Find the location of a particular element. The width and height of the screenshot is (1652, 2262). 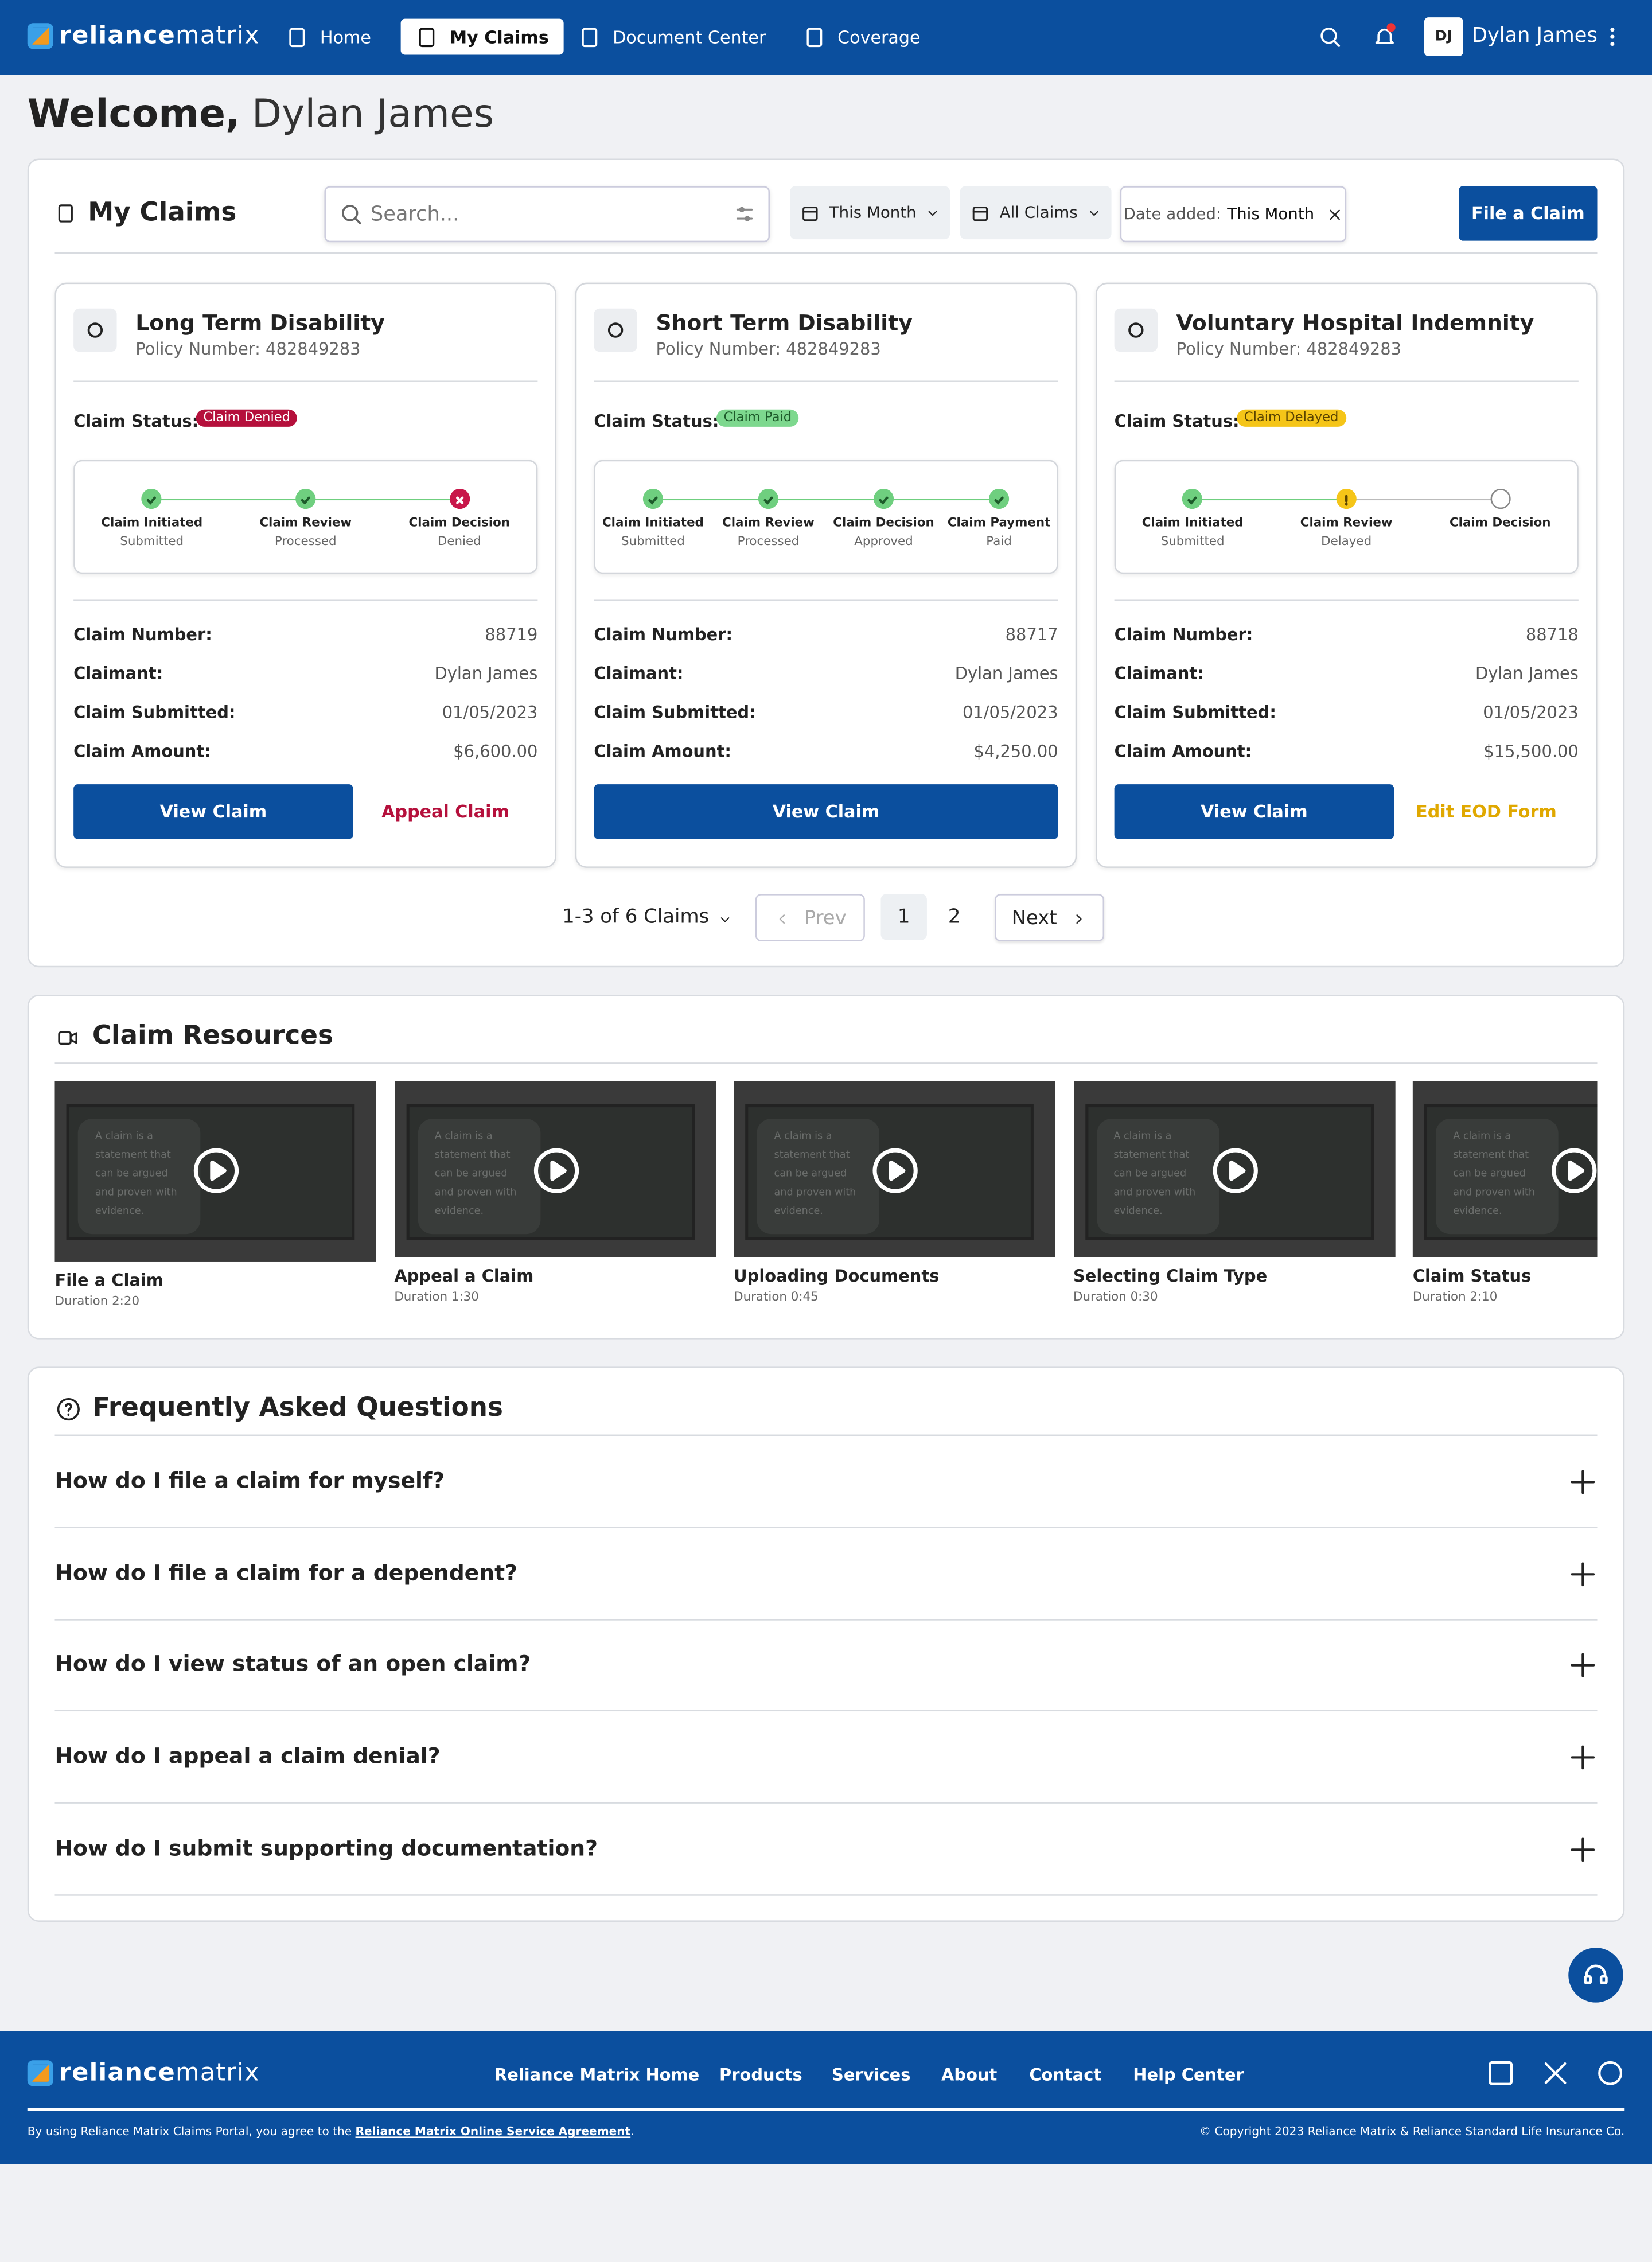

nav-link: My Claims is located at coordinates (481, 36).